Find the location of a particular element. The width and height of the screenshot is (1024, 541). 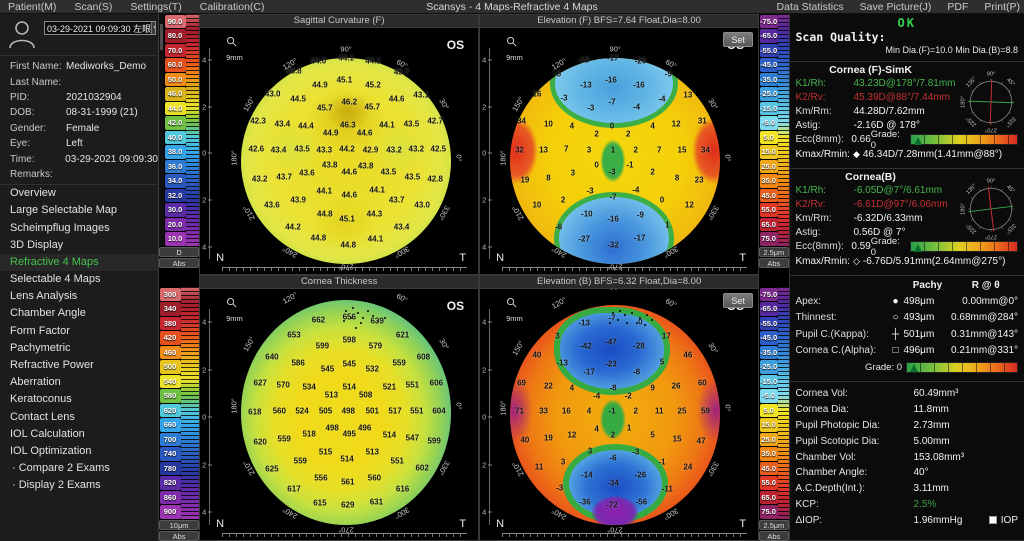

sidebar-item-compare-2-exams: · Compare 2 Exams is located at coordinates (61, 468).